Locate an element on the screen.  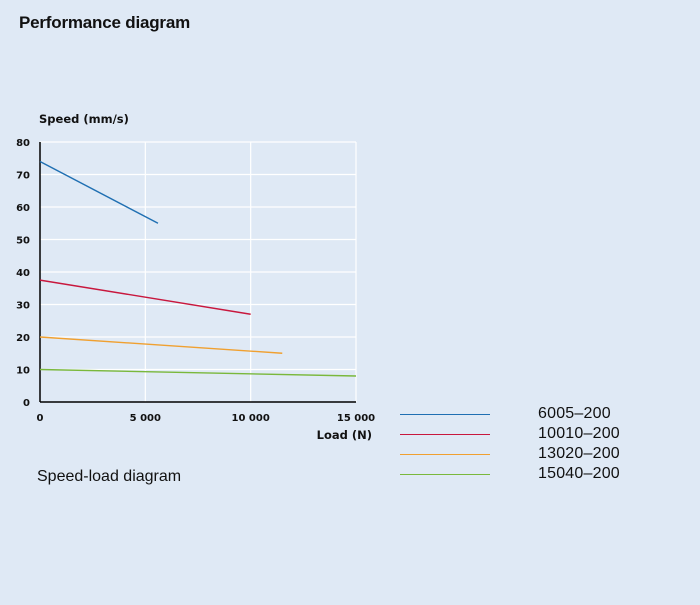
x-axis-label: Load (N) is located at coordinates (344, 435).